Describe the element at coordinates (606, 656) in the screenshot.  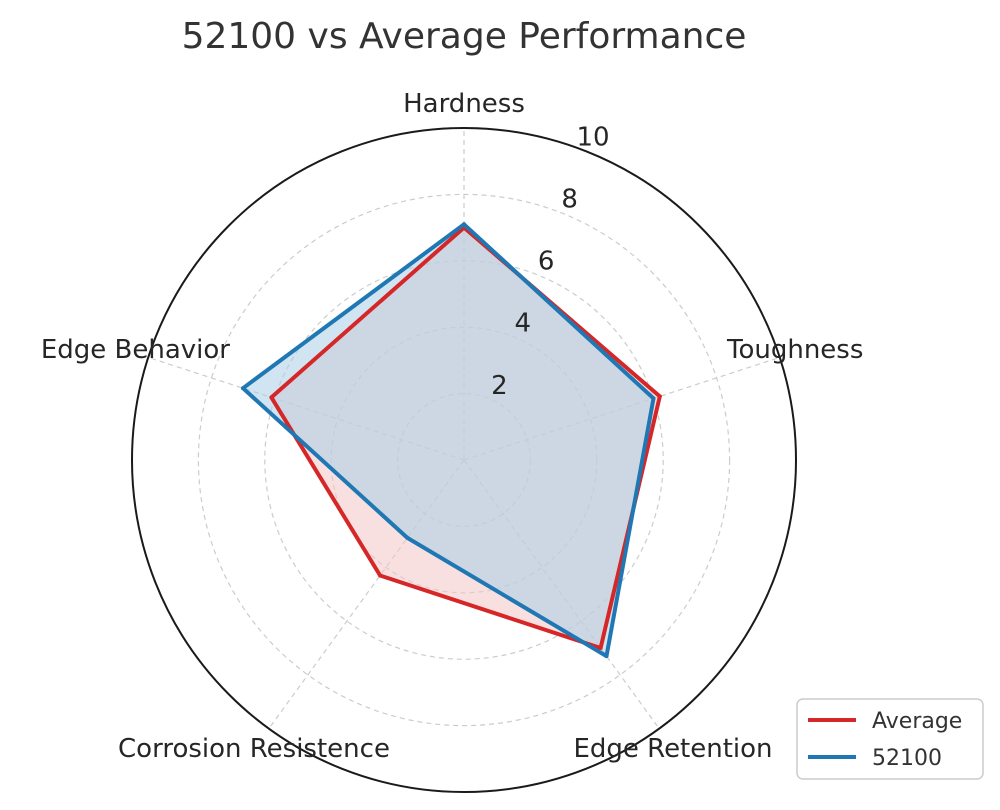
I see `data-point-52100-edge-retention` at that location.